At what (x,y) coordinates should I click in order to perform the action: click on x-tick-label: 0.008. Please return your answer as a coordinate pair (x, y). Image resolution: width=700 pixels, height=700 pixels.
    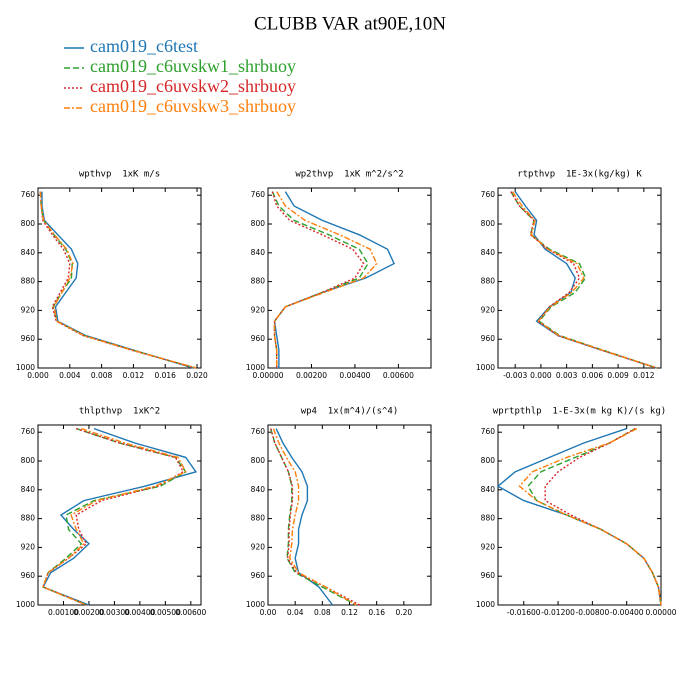
    Looking at the image, I should click on (102, 375).